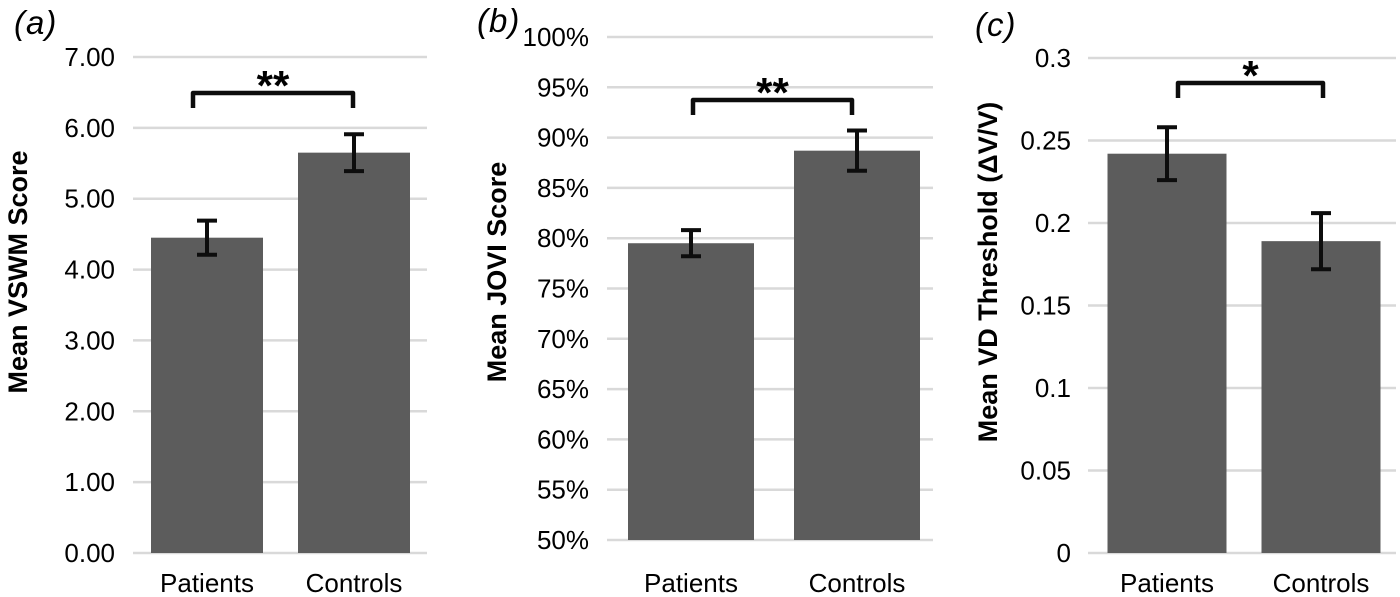  Describe the element at coordinates (89, 199) in the screenshot. I see `y-tick-label: 5.00` at that location.